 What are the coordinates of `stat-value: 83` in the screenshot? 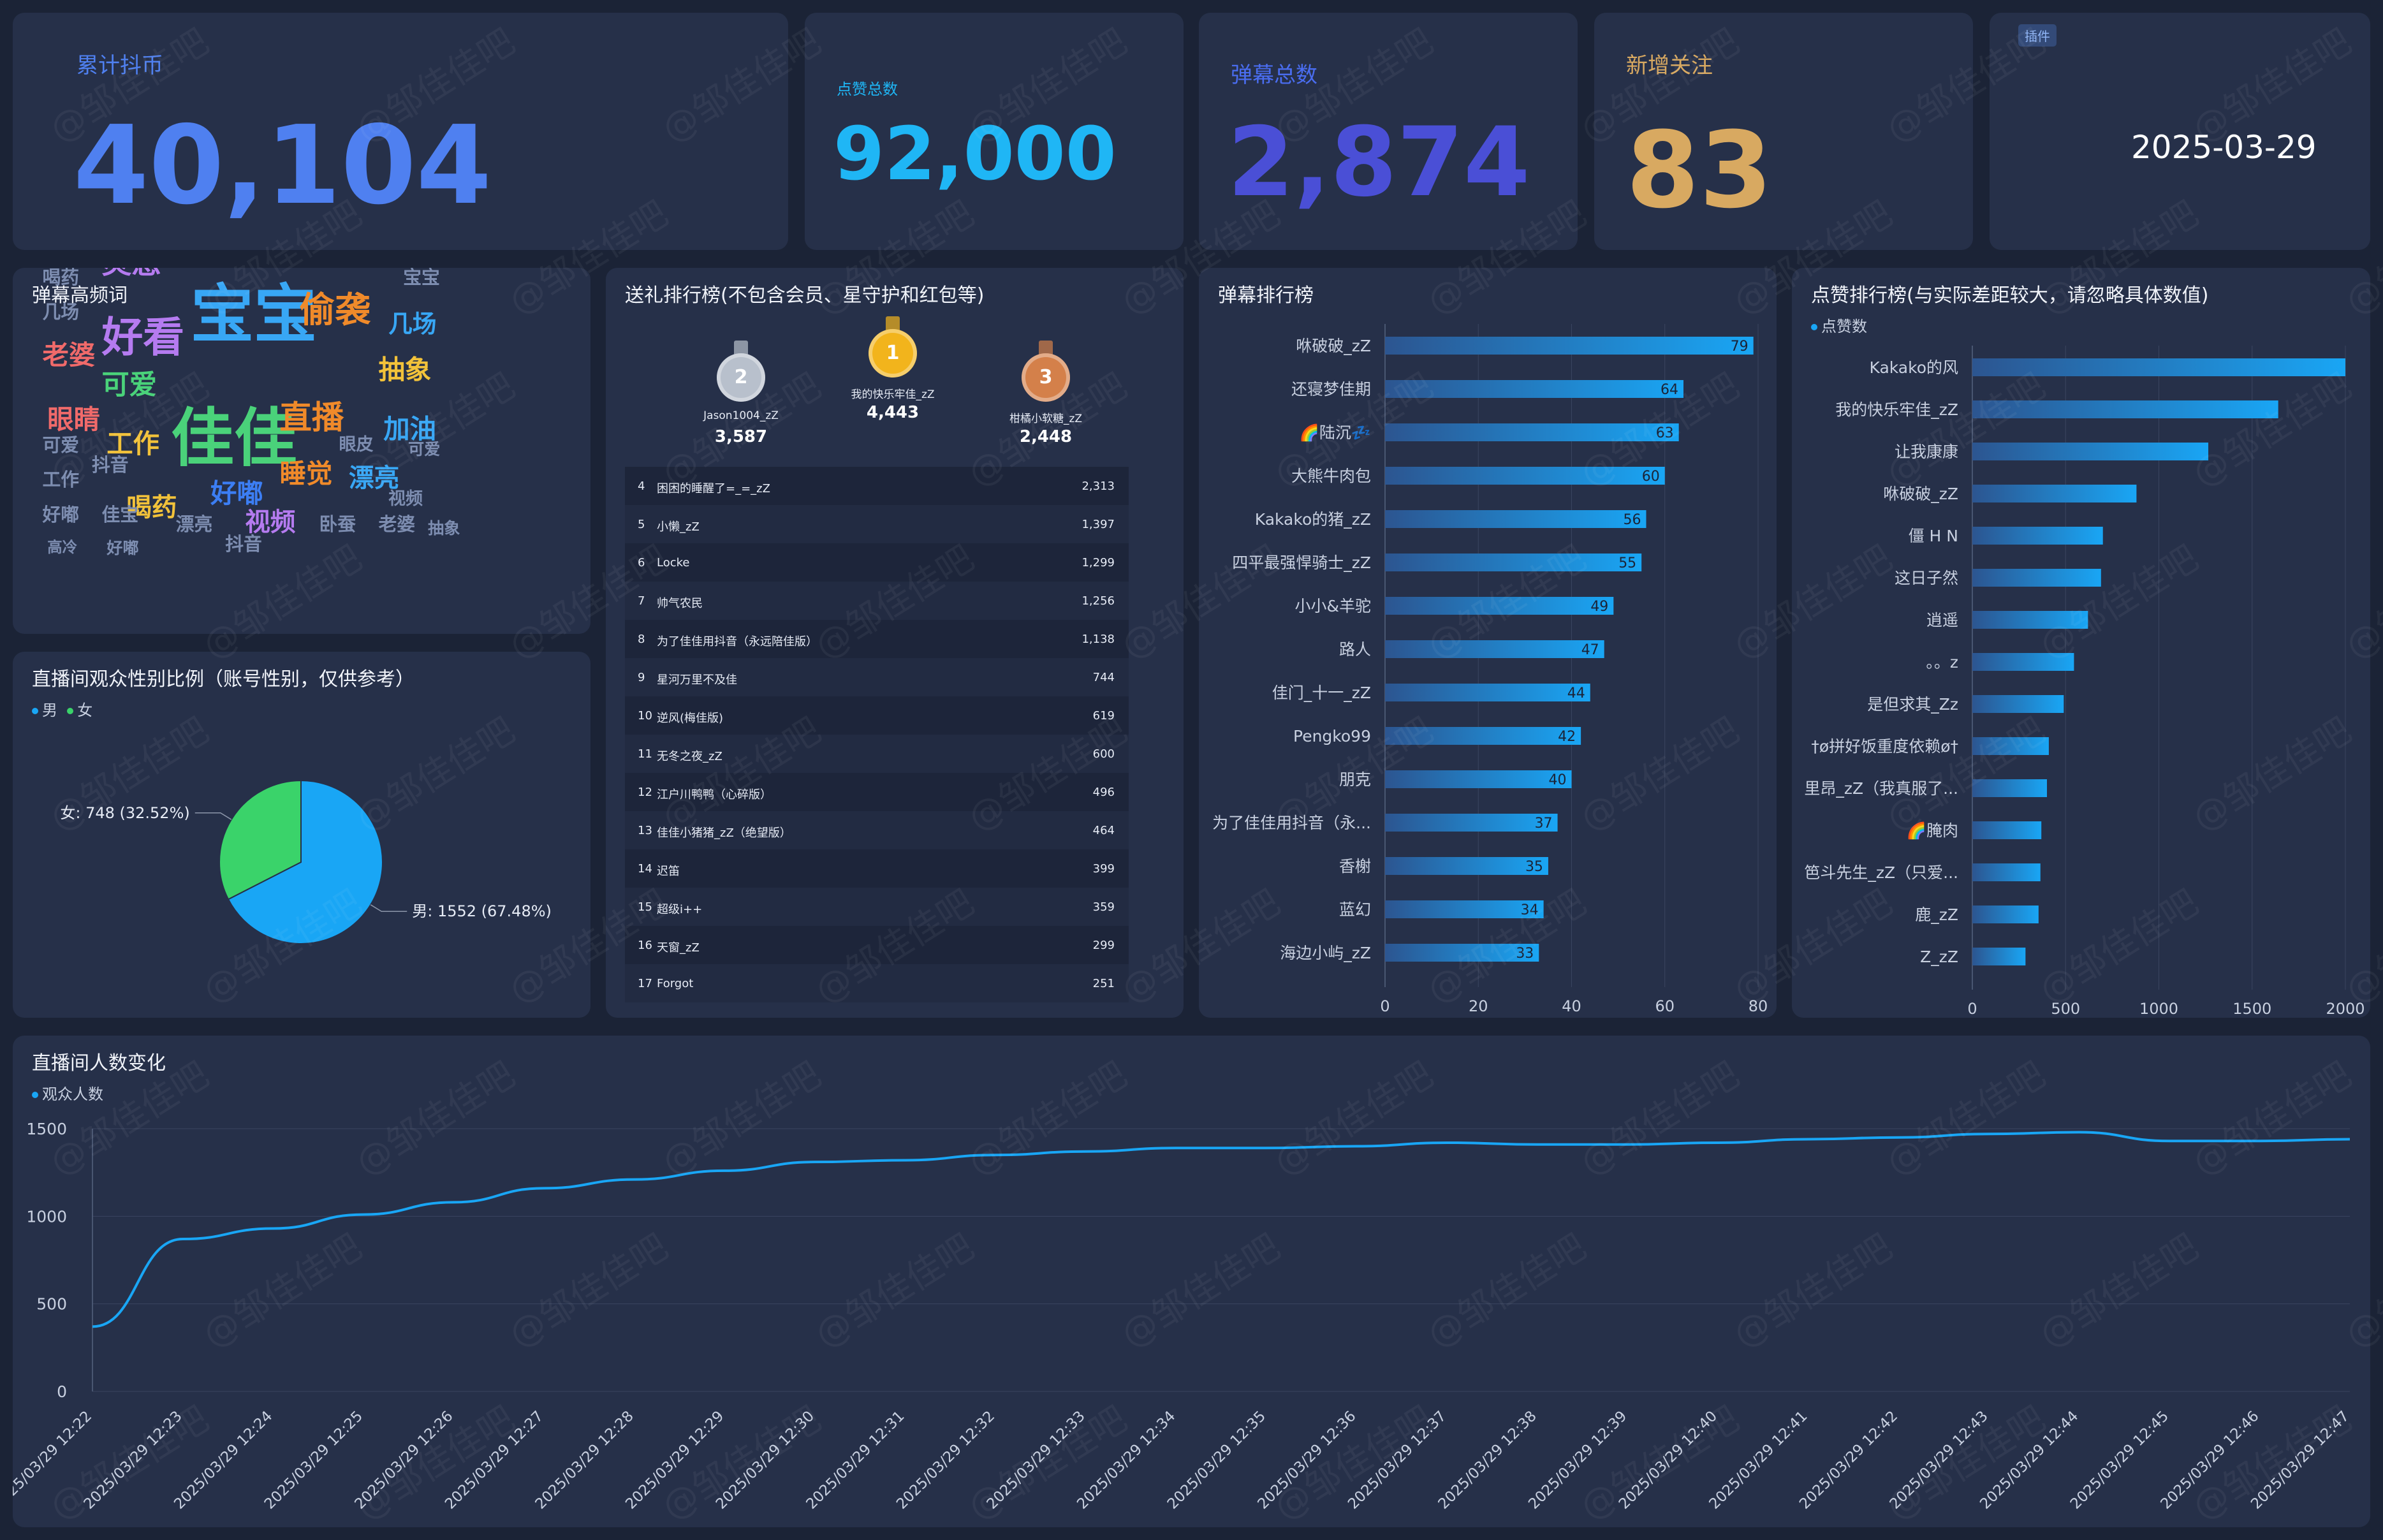 It's located at (1700, 170).